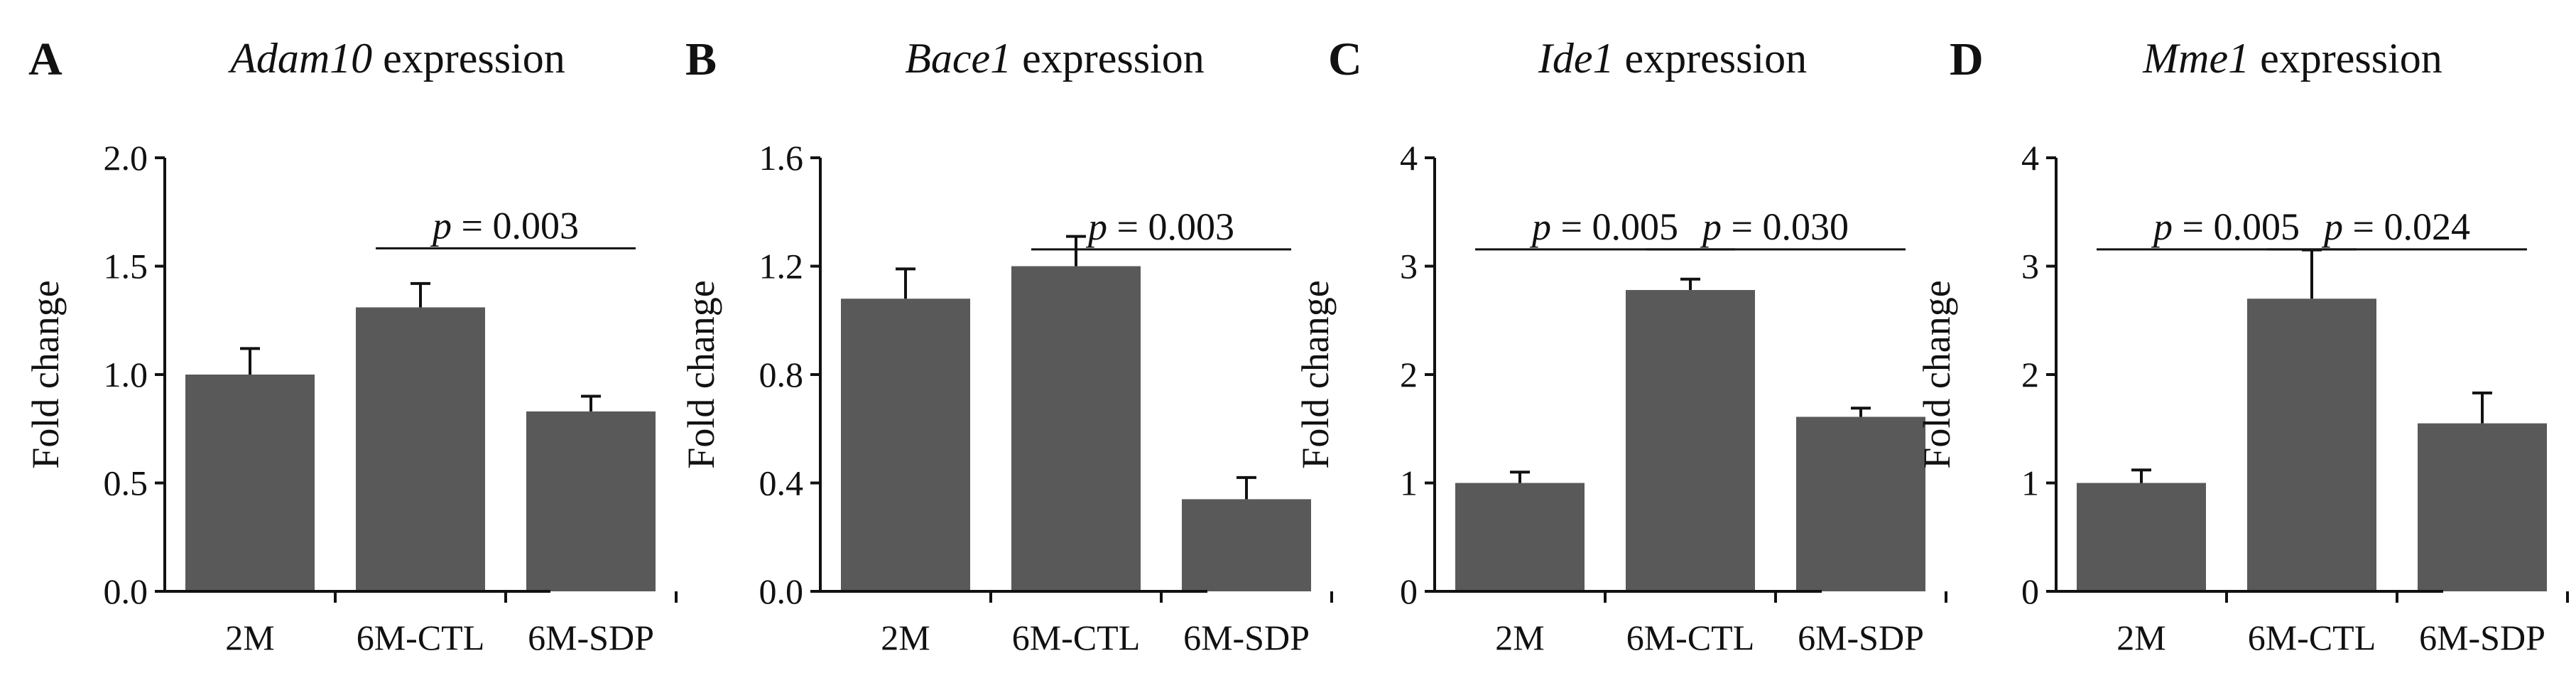 The height and width of the screenshot is (688, 2576). What do you see at coordinates (958, 58) in the screenshot?
I see `title-gene-name: Bace1` at bounding box center [958, 58].